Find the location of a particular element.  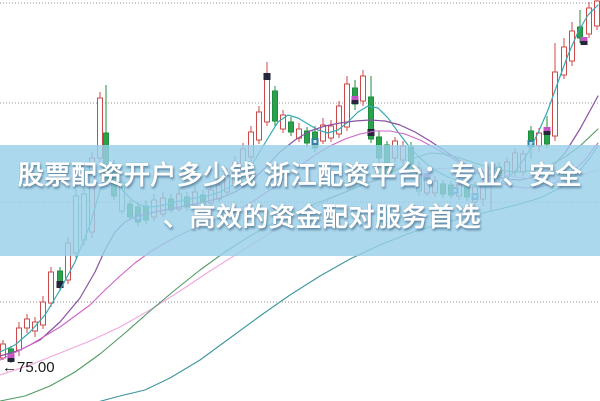

headline-line-2: 、高效的资金配对服务首选 is located at coordinates (321, 217).